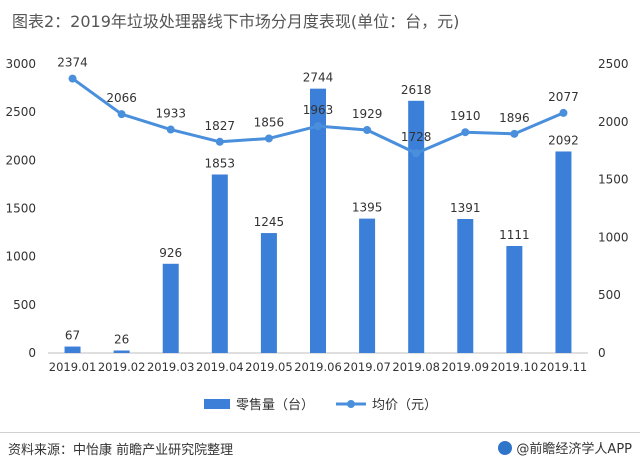 This screenshot has height=474, width=640. What do you see at coordinates (20, 209) in the screenshot?
I see `y-left-tick-label: 1500` at bounding box center [20, 209].